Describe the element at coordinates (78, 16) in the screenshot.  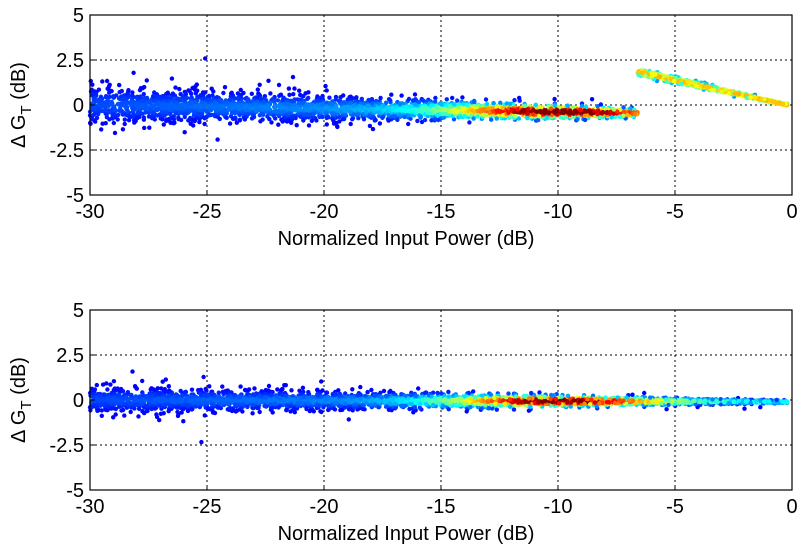
I see `top-y-tick-label: 5` at that location.